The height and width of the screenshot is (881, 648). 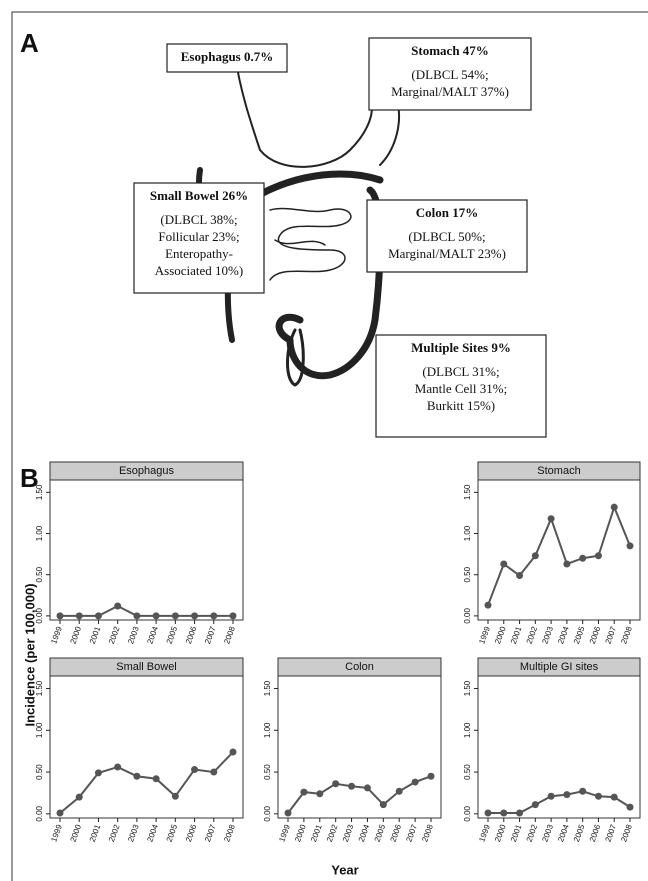 What do you see at coordinates (146, 667) in the screenshot?
I see `chart-title: Small Bowel` at bounding box center [146, 667].